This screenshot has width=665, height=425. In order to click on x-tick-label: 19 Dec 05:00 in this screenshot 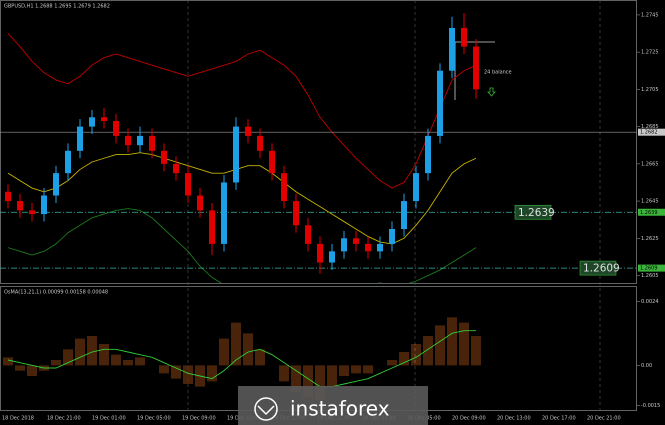, I will do `click(154, 419)`.